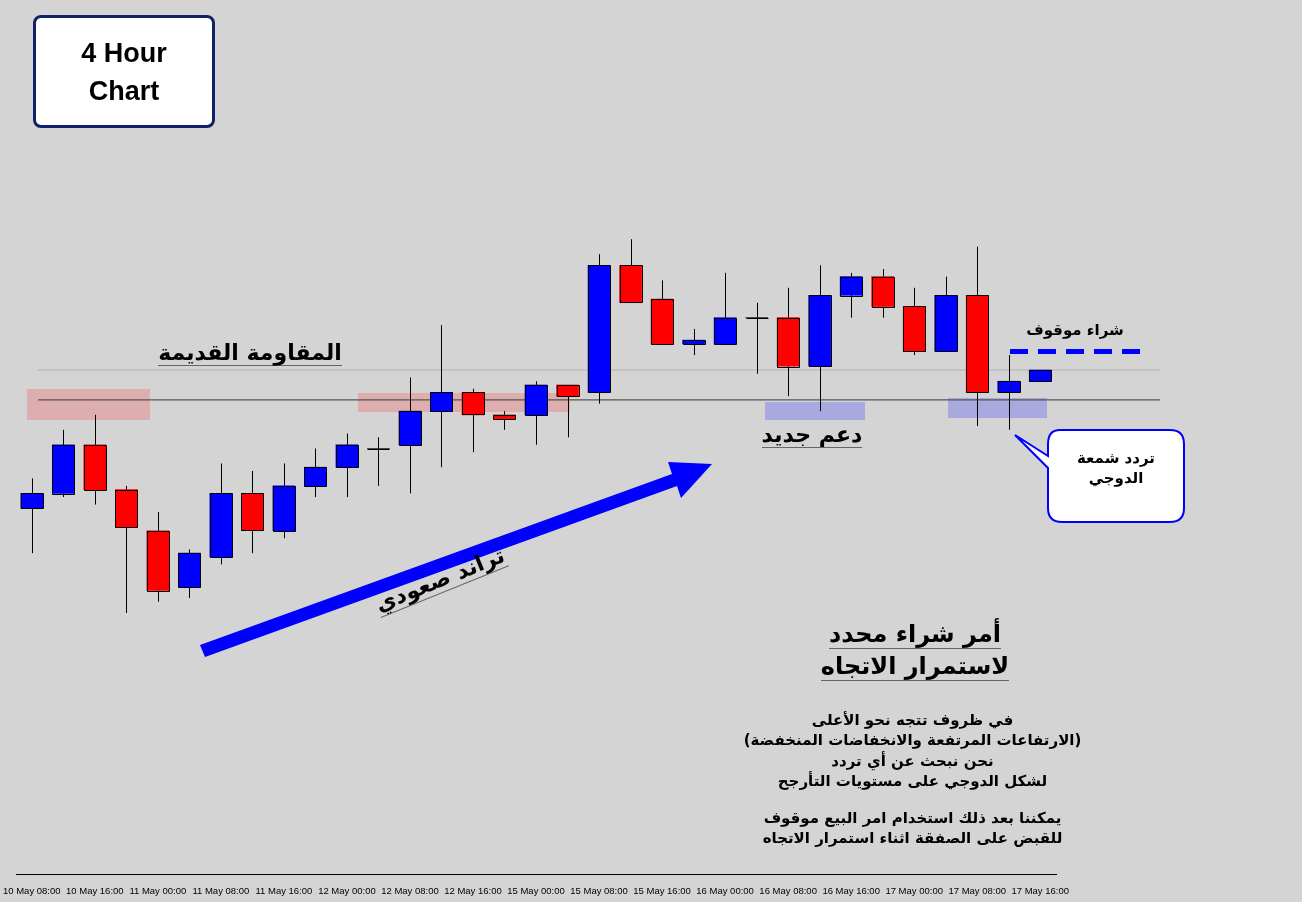 The image size is (1302, 902). What do you see at coordinates (912, 750) in the screenshot?
I see `text: في ظروف تتجه نحو الأعلى (الارتفاعات المرتفعة والانخفاضات المنخفضة) نحن نبحث عن أي تردد لشكل الدوجي على مستويات التأرجح` at bounding box center [912, 750].